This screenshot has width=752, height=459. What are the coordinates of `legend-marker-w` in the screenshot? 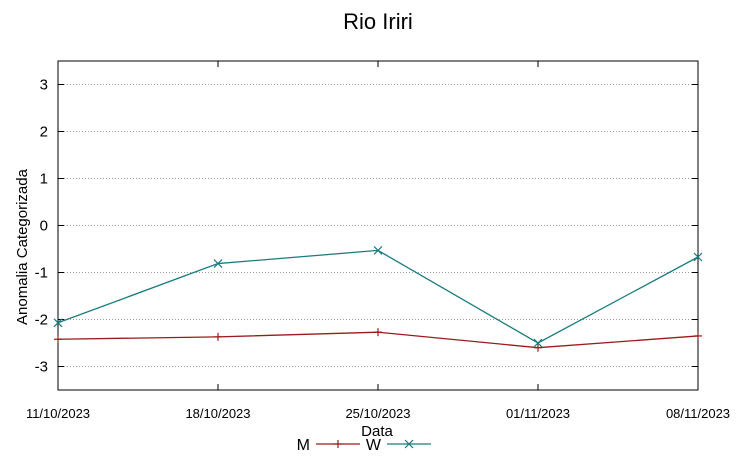 It's located at (409, 444).